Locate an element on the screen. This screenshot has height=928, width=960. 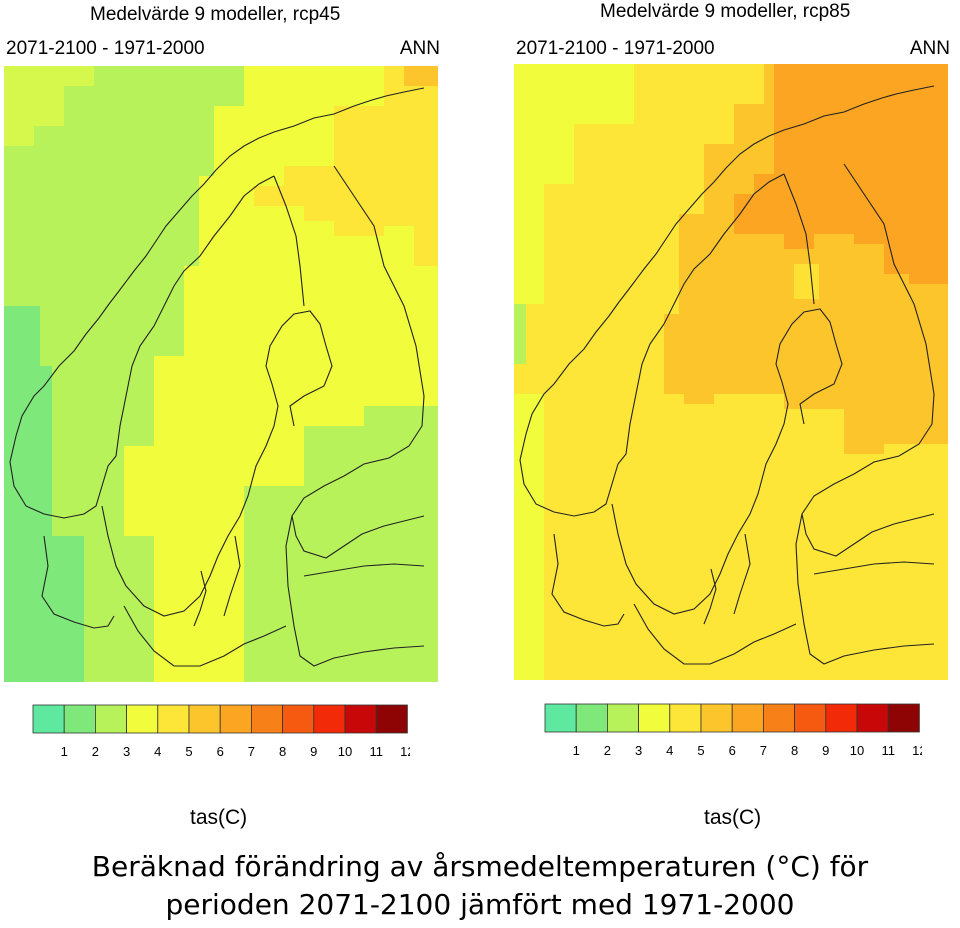
panel-title: Medelvärde 9 modeller, rcp45 is located at coordinates (215, 14).